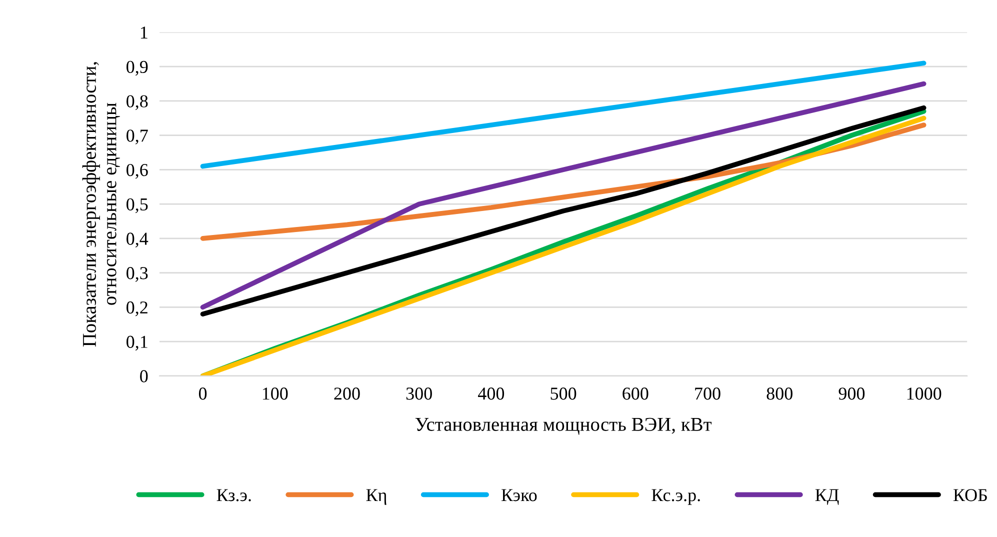 This screenshot has width=997, height=537. Describe the element at coordinates (347, 394) in the screenshot. I see `x-tick-label: 200` at that location.